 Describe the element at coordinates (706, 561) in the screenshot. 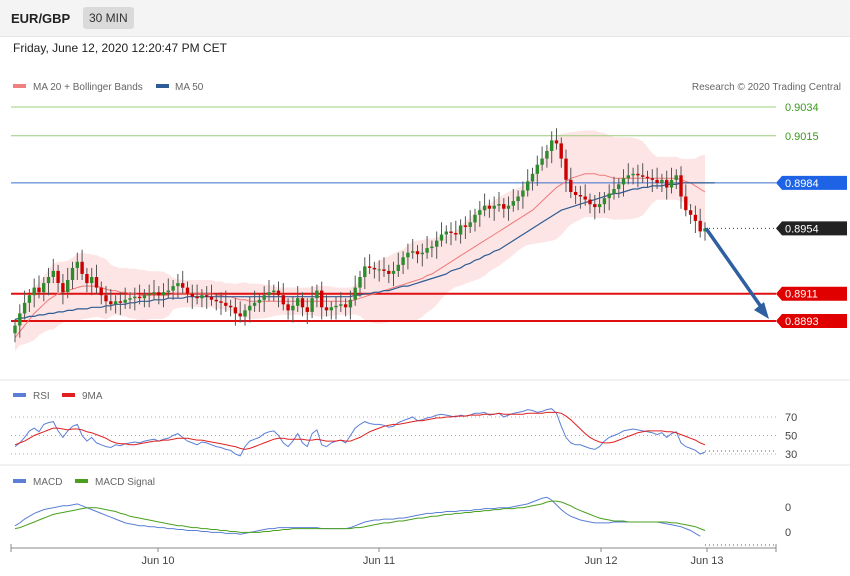

I see `x-tick-label: Jun 13` at that location.